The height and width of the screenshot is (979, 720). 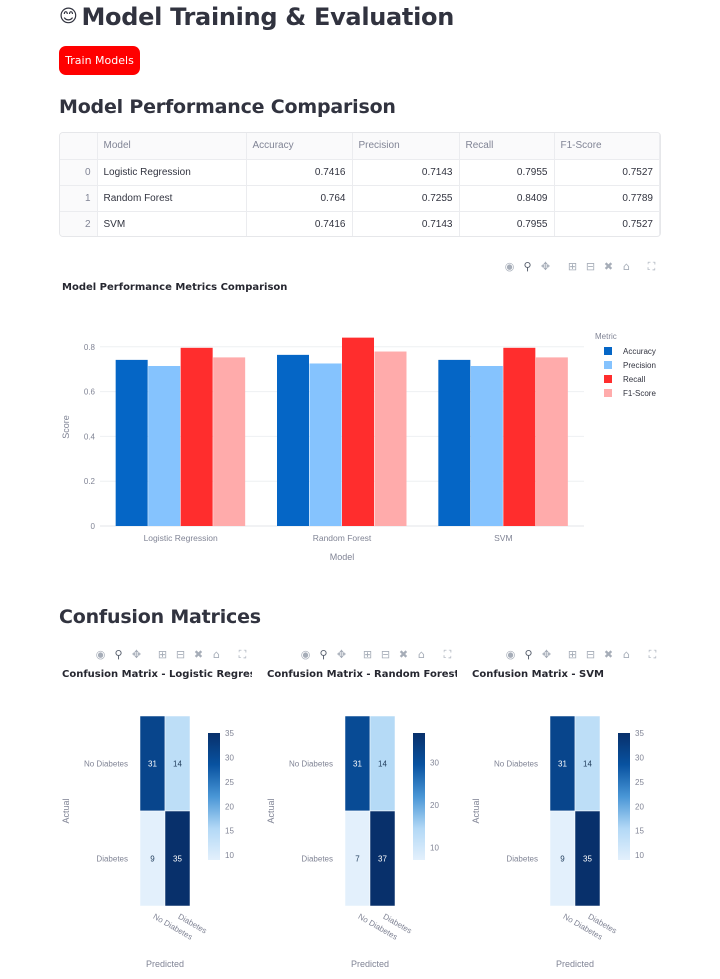 What do you see at coordinates (79, 172) in the screenshot?
I see `table-cell-index: 0` at bounding box center [79, 172].